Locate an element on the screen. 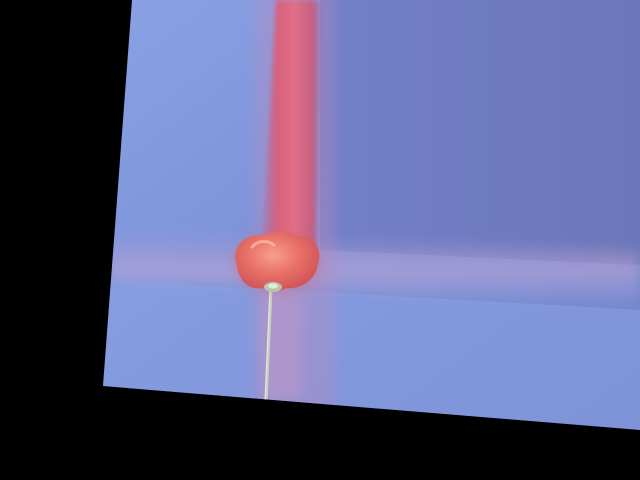 The height and width of the screenshot is (480, 640). pin-needle-highlight is located at coordinates (267, 345).